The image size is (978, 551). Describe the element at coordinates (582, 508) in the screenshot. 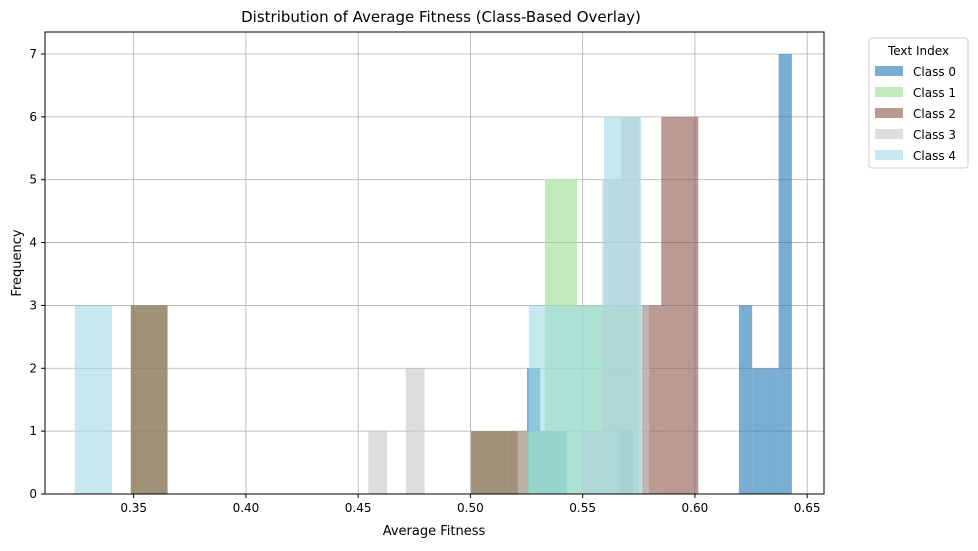

I see `x-tick-label: 0.55` at that location.